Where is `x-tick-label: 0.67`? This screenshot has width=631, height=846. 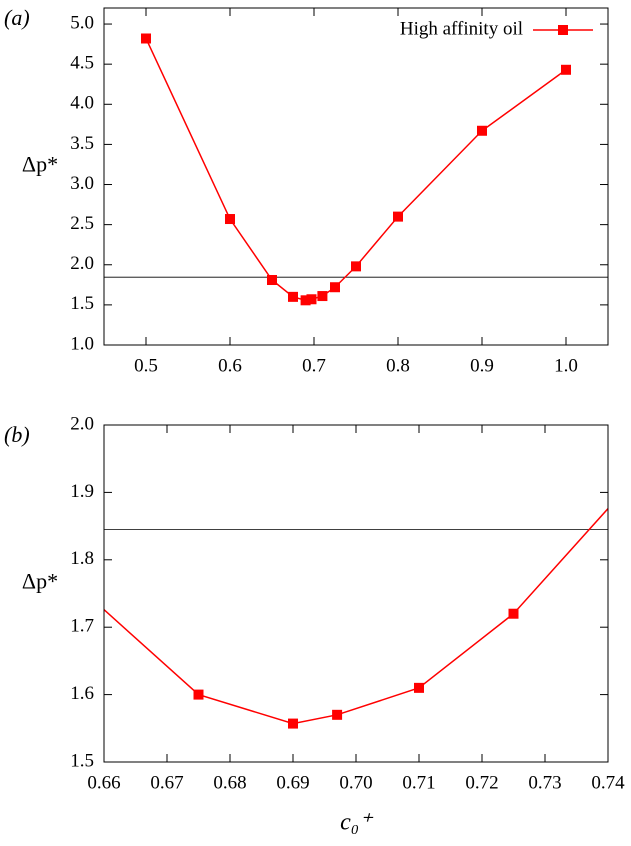
x-tick-label: 0.67 is located at coordinates (166, 782).